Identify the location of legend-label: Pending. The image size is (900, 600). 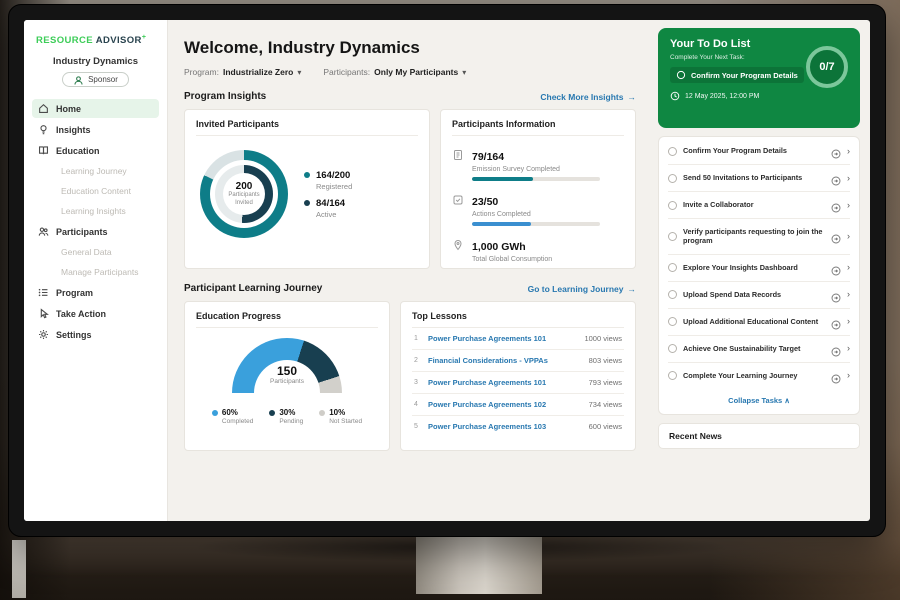
(291, 421).